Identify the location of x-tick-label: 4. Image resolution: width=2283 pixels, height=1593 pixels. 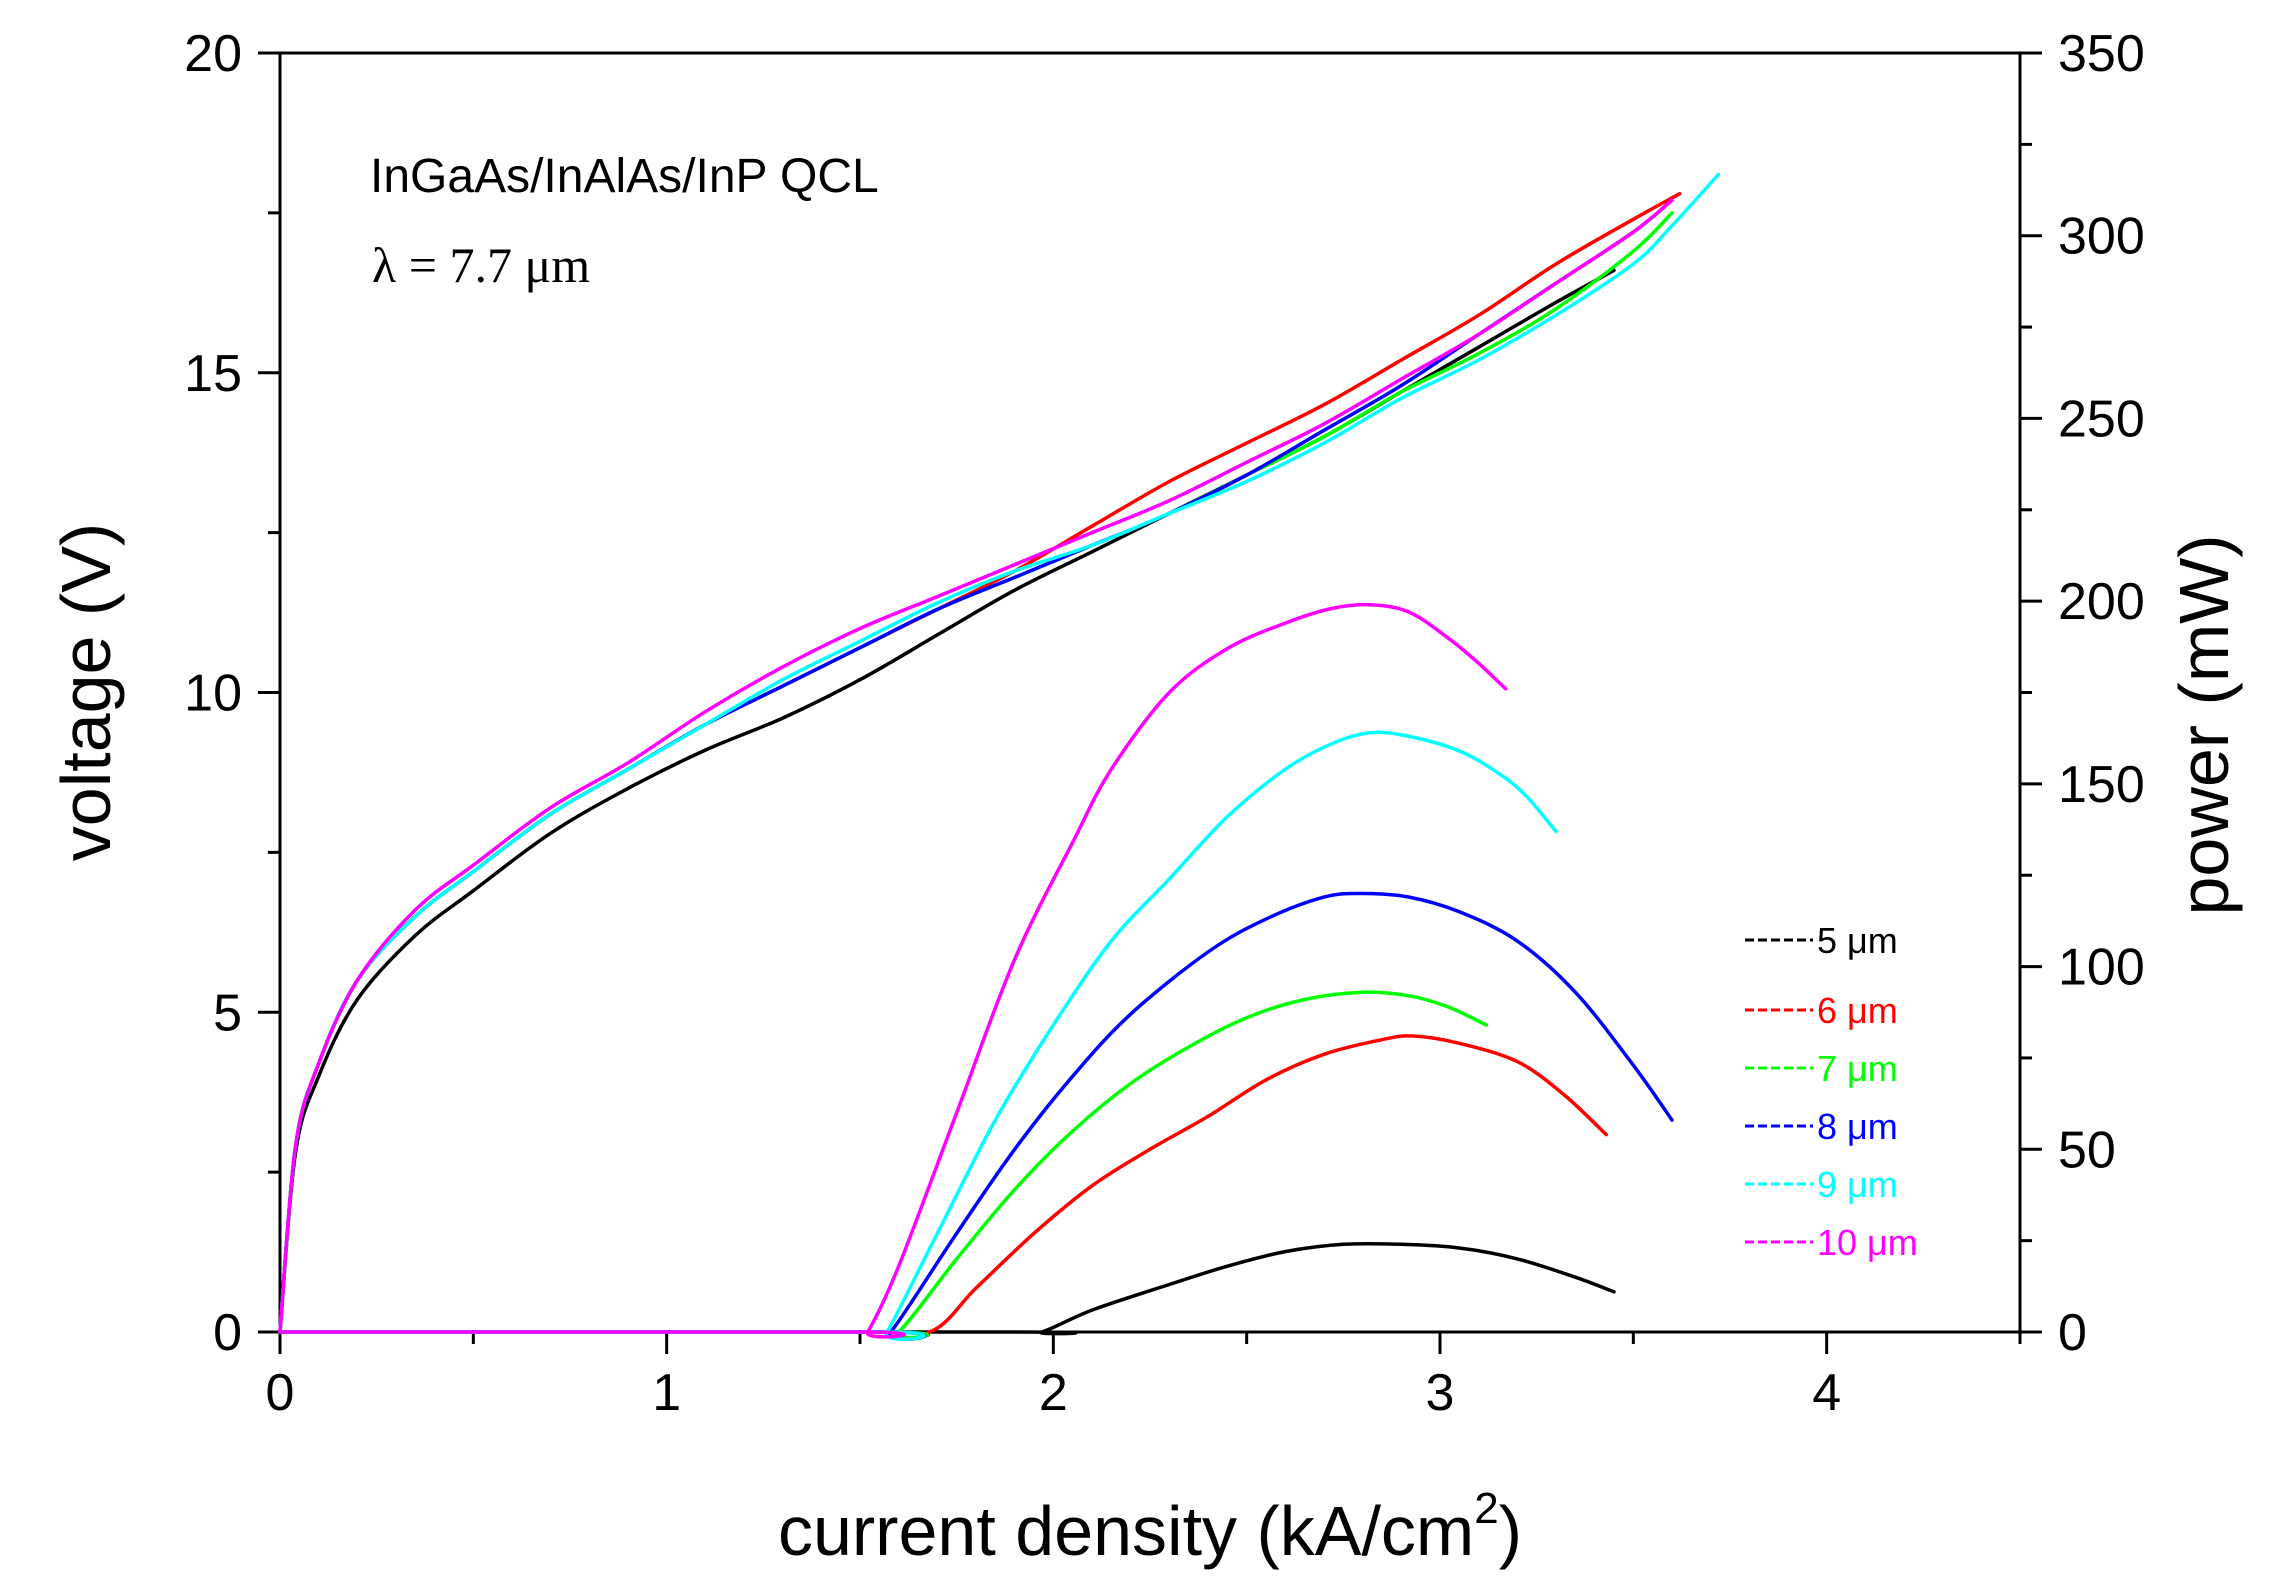
(1826, 1393).